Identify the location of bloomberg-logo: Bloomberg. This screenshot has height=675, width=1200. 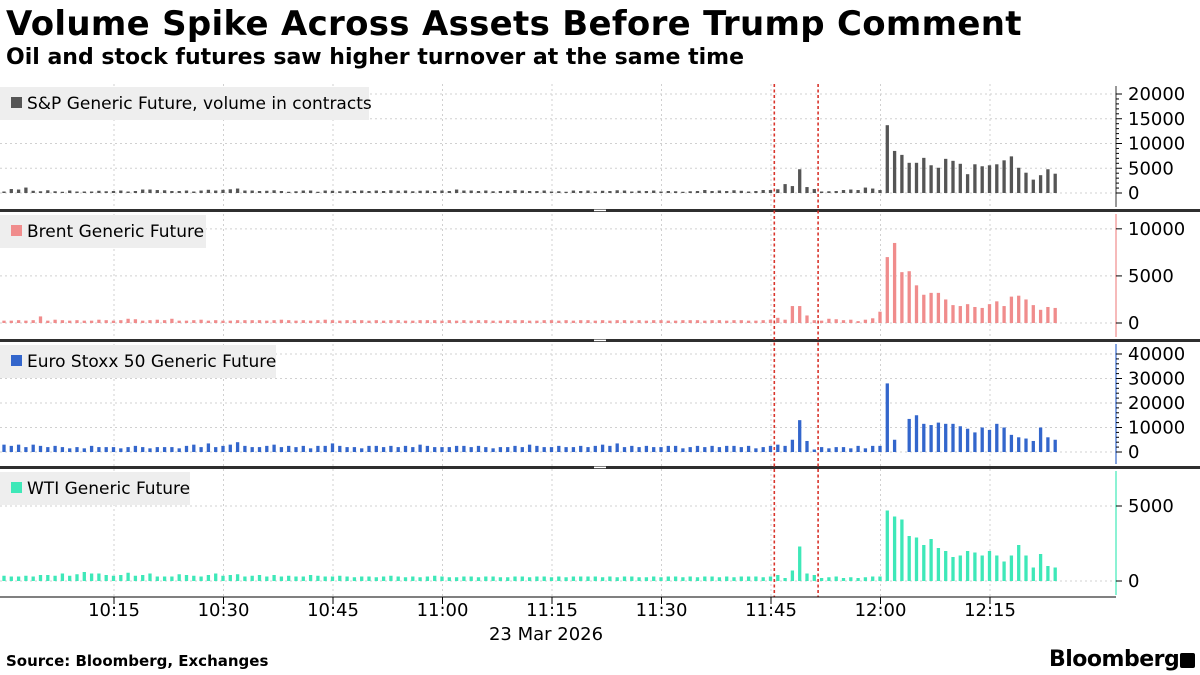
(1114, 659).